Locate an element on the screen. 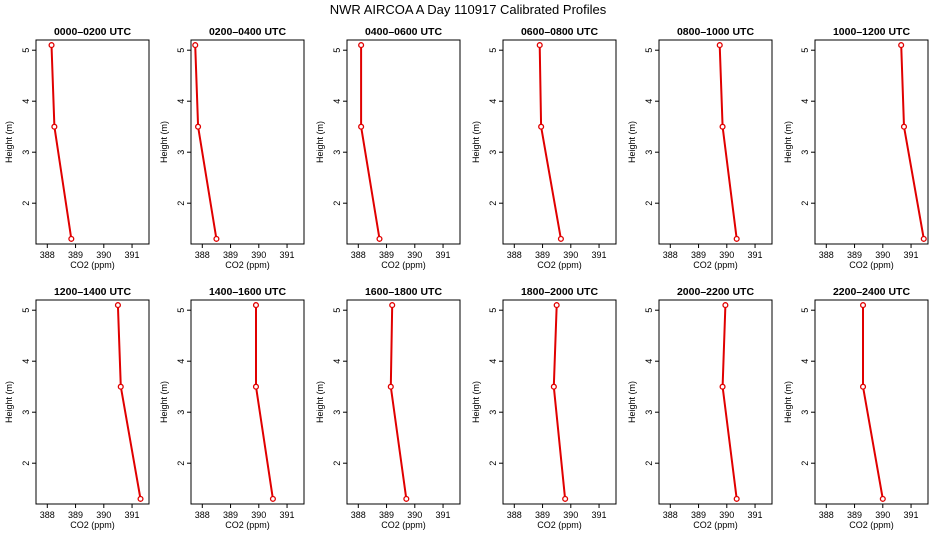  panel-title: 0800–1000 UTC is located at coordinates (715, 32).